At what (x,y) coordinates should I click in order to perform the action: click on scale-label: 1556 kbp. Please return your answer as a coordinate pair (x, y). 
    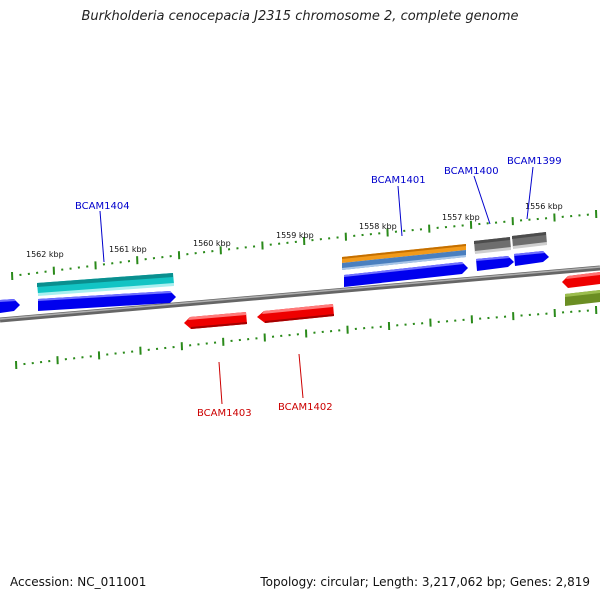
    Looking at the image, I should click on (544, 206).